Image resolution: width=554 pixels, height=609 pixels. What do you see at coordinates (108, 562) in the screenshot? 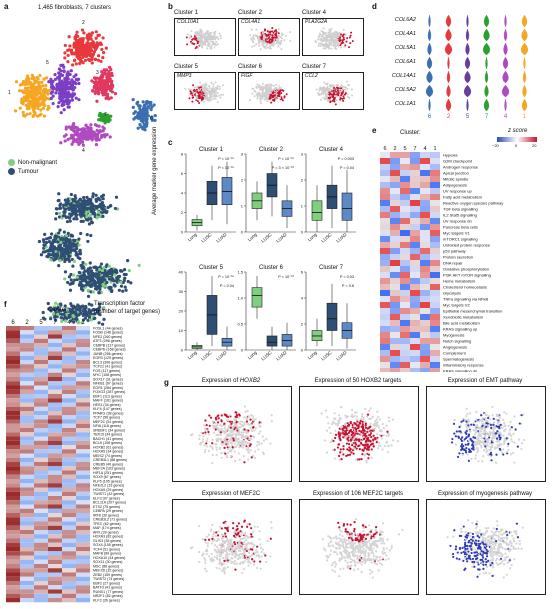
I see `panel-f-row-label: SOX11 (30 genes)` at bounding box center [108, 562].